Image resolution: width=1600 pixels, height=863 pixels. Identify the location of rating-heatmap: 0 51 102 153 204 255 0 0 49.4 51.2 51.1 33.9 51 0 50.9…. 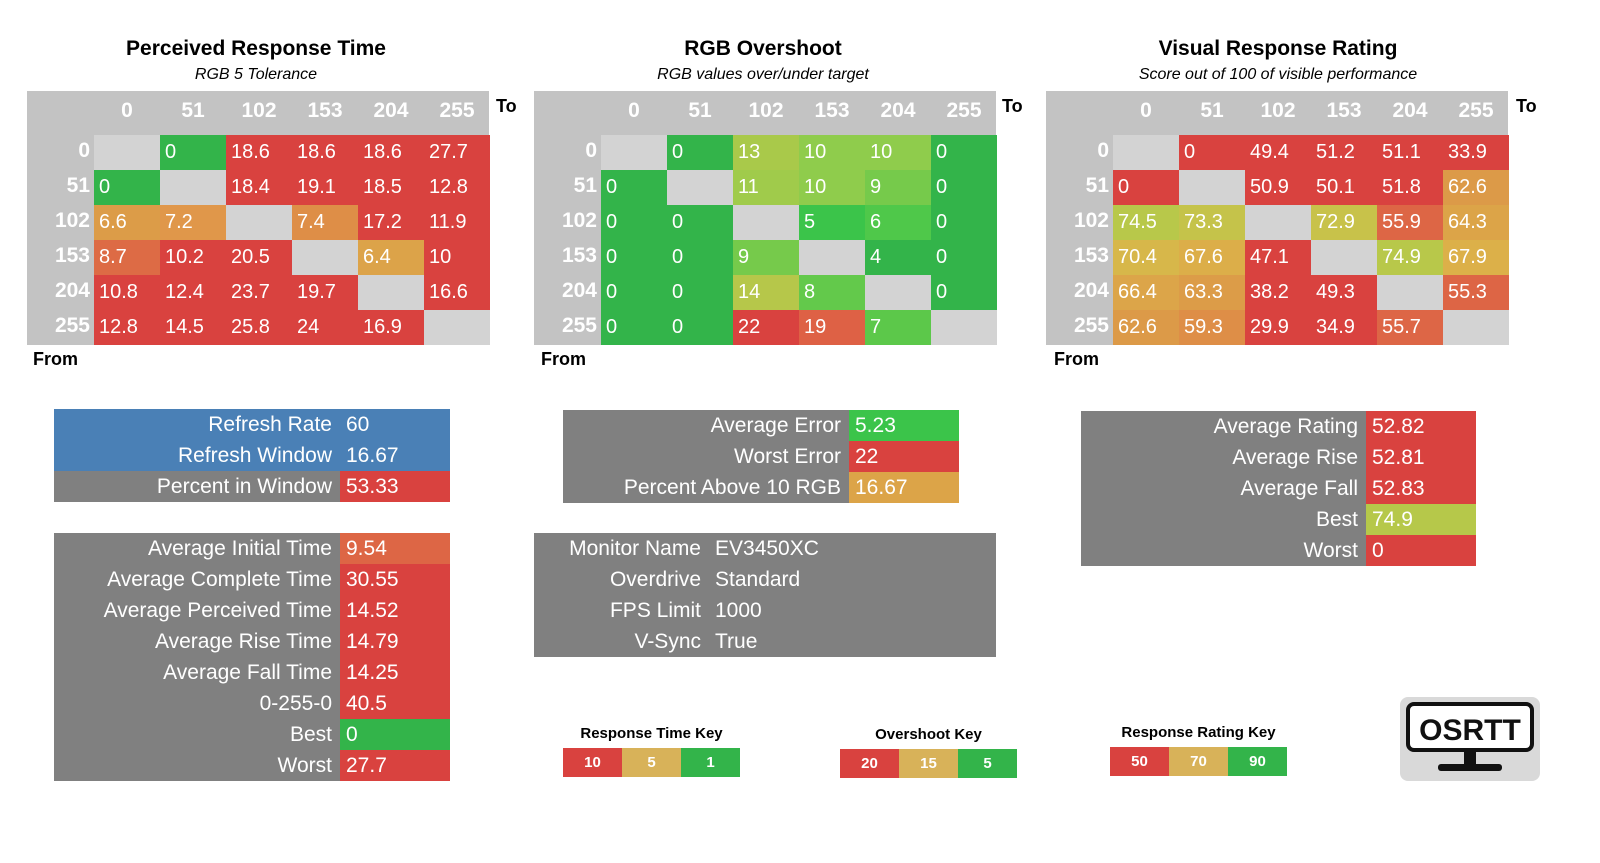
(1277, 218).